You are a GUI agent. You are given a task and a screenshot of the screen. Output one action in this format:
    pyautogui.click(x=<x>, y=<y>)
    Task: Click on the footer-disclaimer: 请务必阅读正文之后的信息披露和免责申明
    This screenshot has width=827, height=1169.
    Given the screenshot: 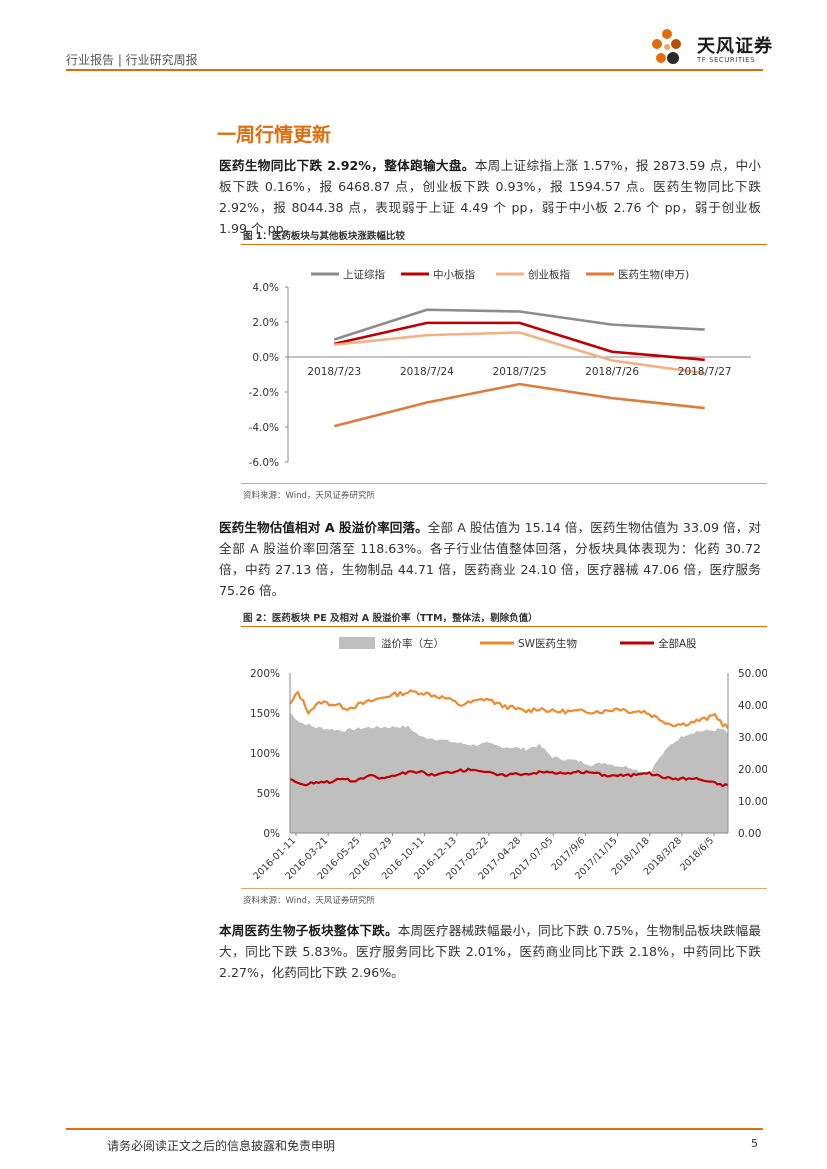 What is the action you would take?
    pyautogui.click(x=221, y=1146)
    